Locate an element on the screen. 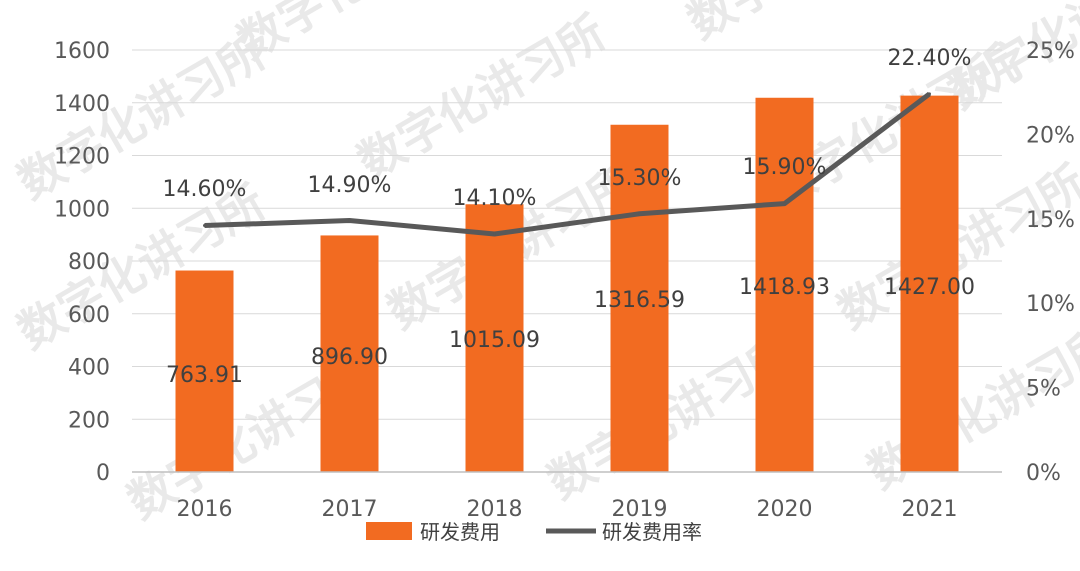 The image size is (1080, 571). y-left-tick-label: 1200 is located at coordinates (82, 157).